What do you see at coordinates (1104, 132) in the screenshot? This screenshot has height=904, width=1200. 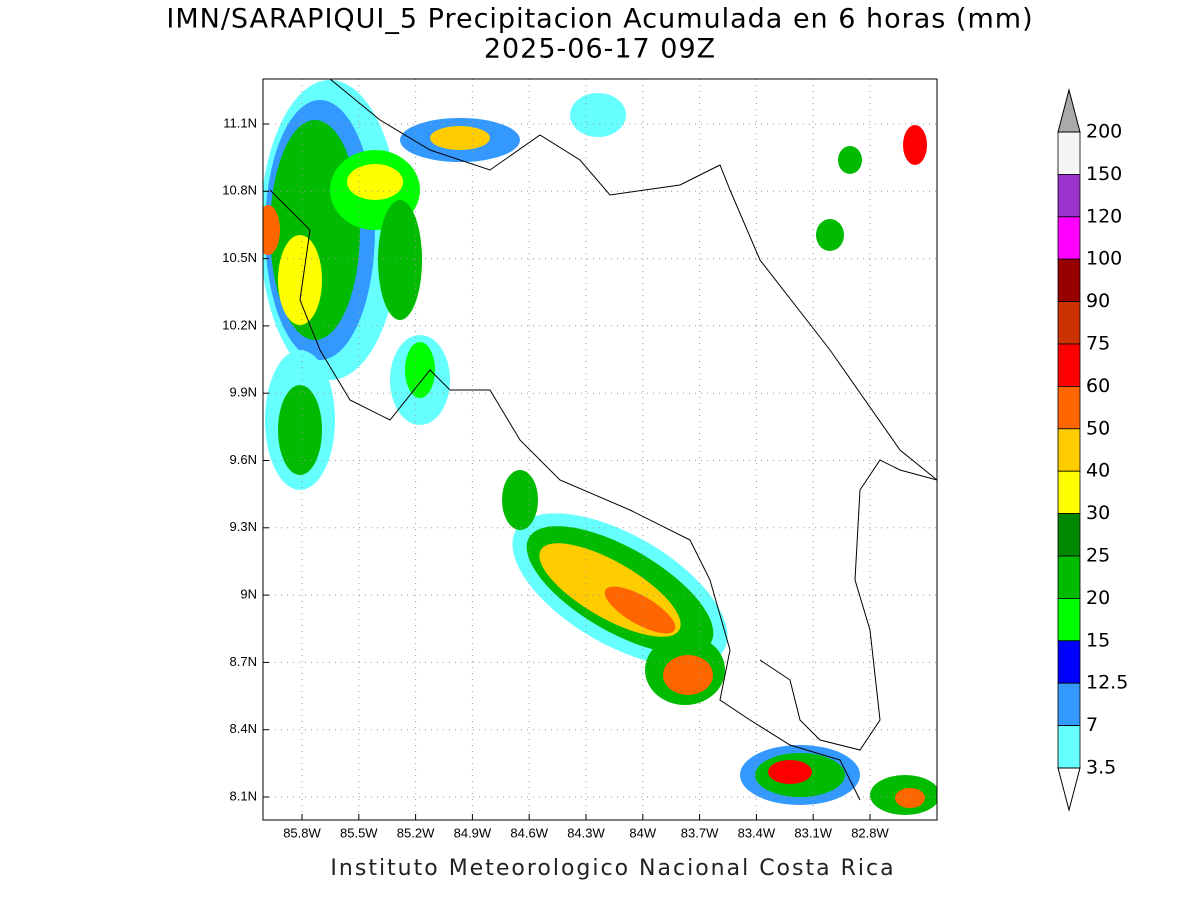 I see `colorbar-label: 200` at bounding box center [1104, 132].